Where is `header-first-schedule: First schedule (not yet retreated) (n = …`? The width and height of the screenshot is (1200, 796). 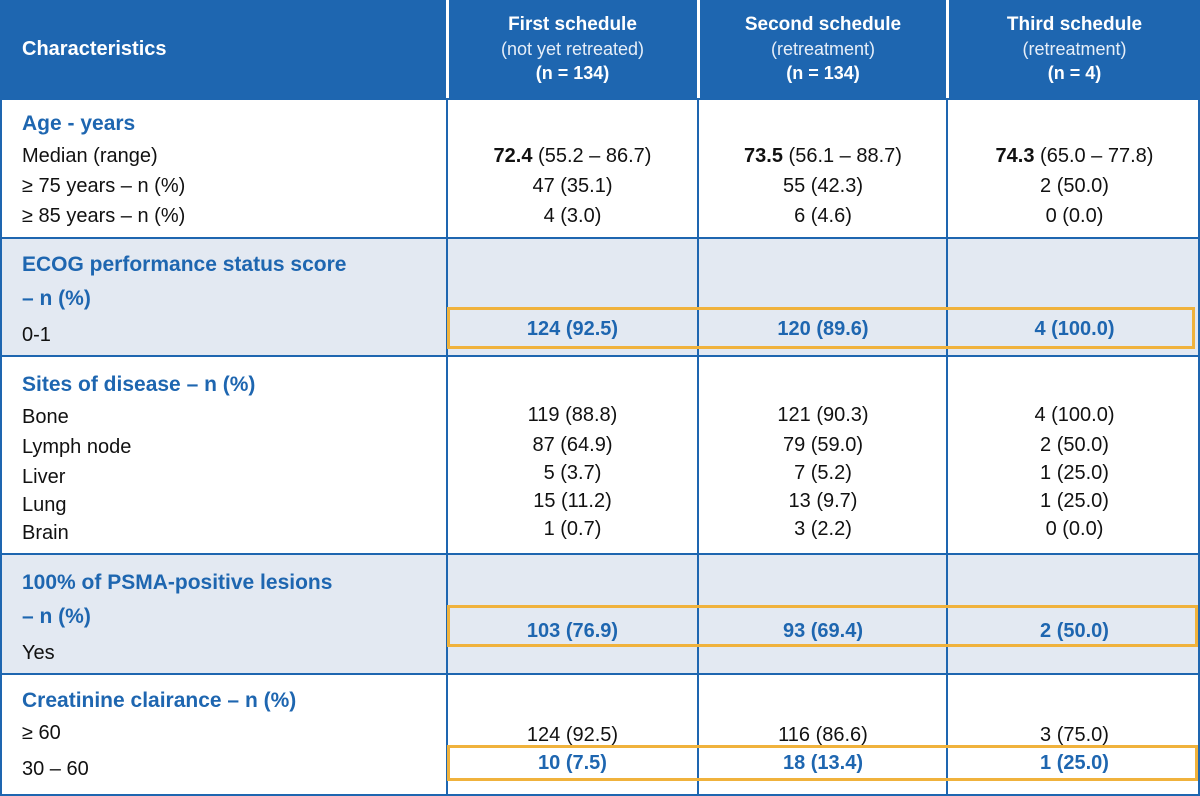
header-first-schedule: First schedule (not yet retreated) (n = … is located at coordinates (572, 49).